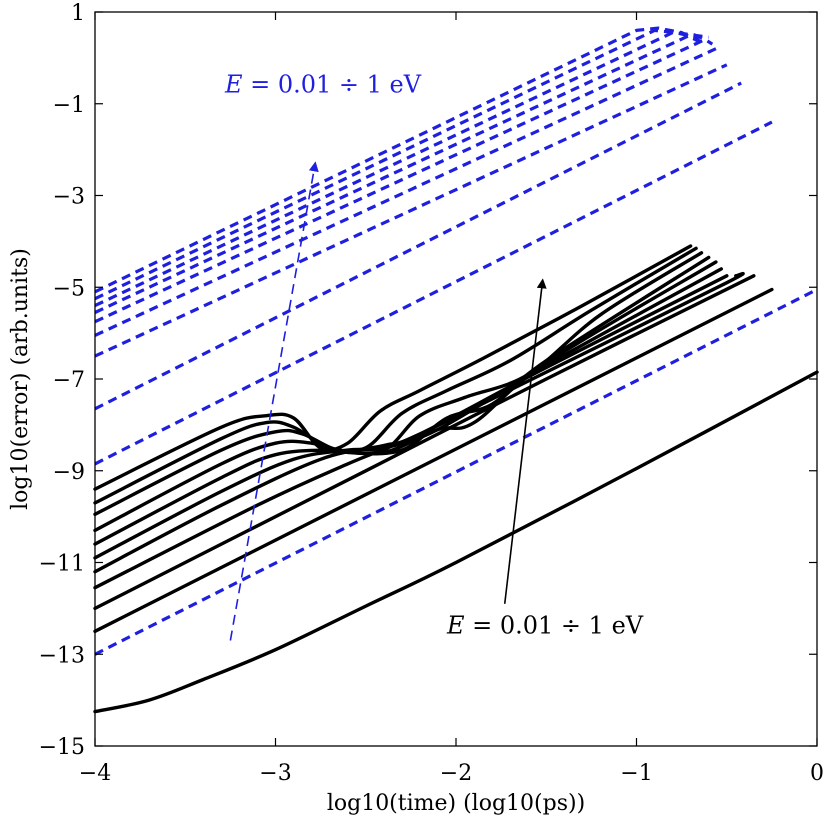 This screenshot has height=822, width=831. What do you see at coordinates (456, 773) in the screenshot?
I see `x-tick-label: −2` at bounding box center [456, 773].